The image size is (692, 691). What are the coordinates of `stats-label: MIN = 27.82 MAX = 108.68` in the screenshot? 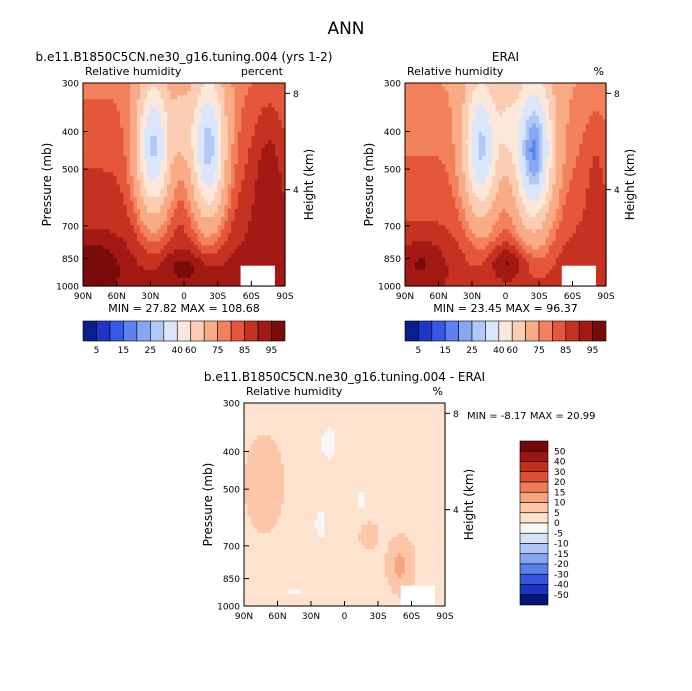 It's located at (183, 308).